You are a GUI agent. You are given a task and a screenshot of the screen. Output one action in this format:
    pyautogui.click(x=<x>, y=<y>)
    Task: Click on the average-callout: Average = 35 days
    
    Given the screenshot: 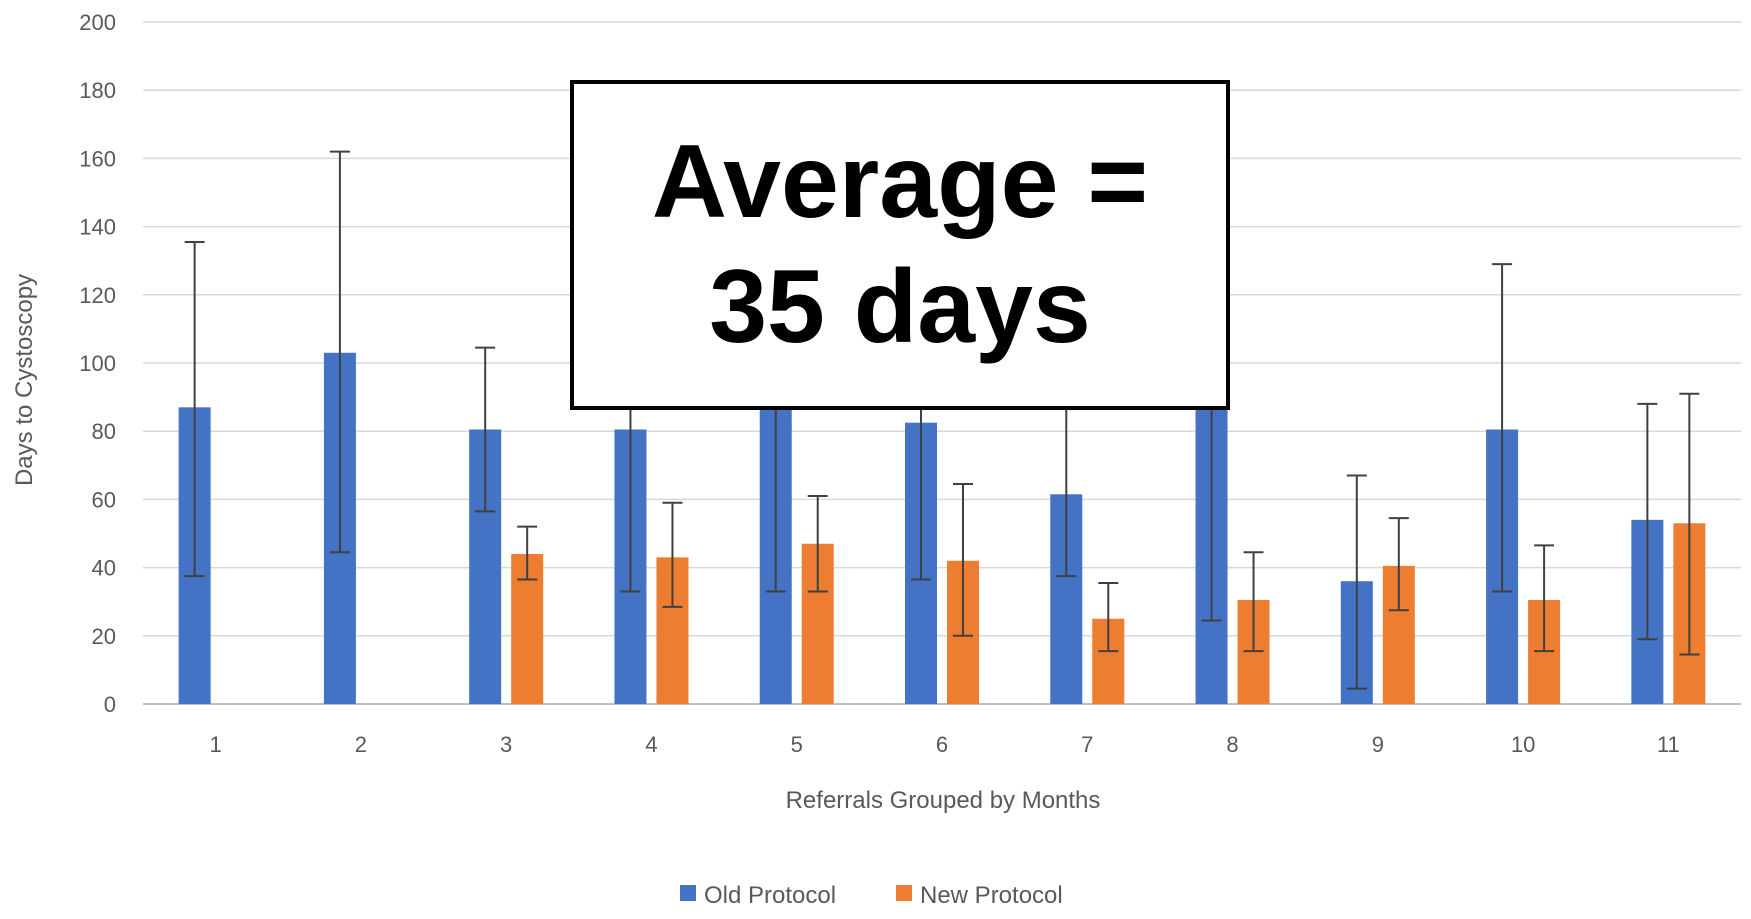 What is the action you would take?
    pyautogui.click(x=900, y=245)
    